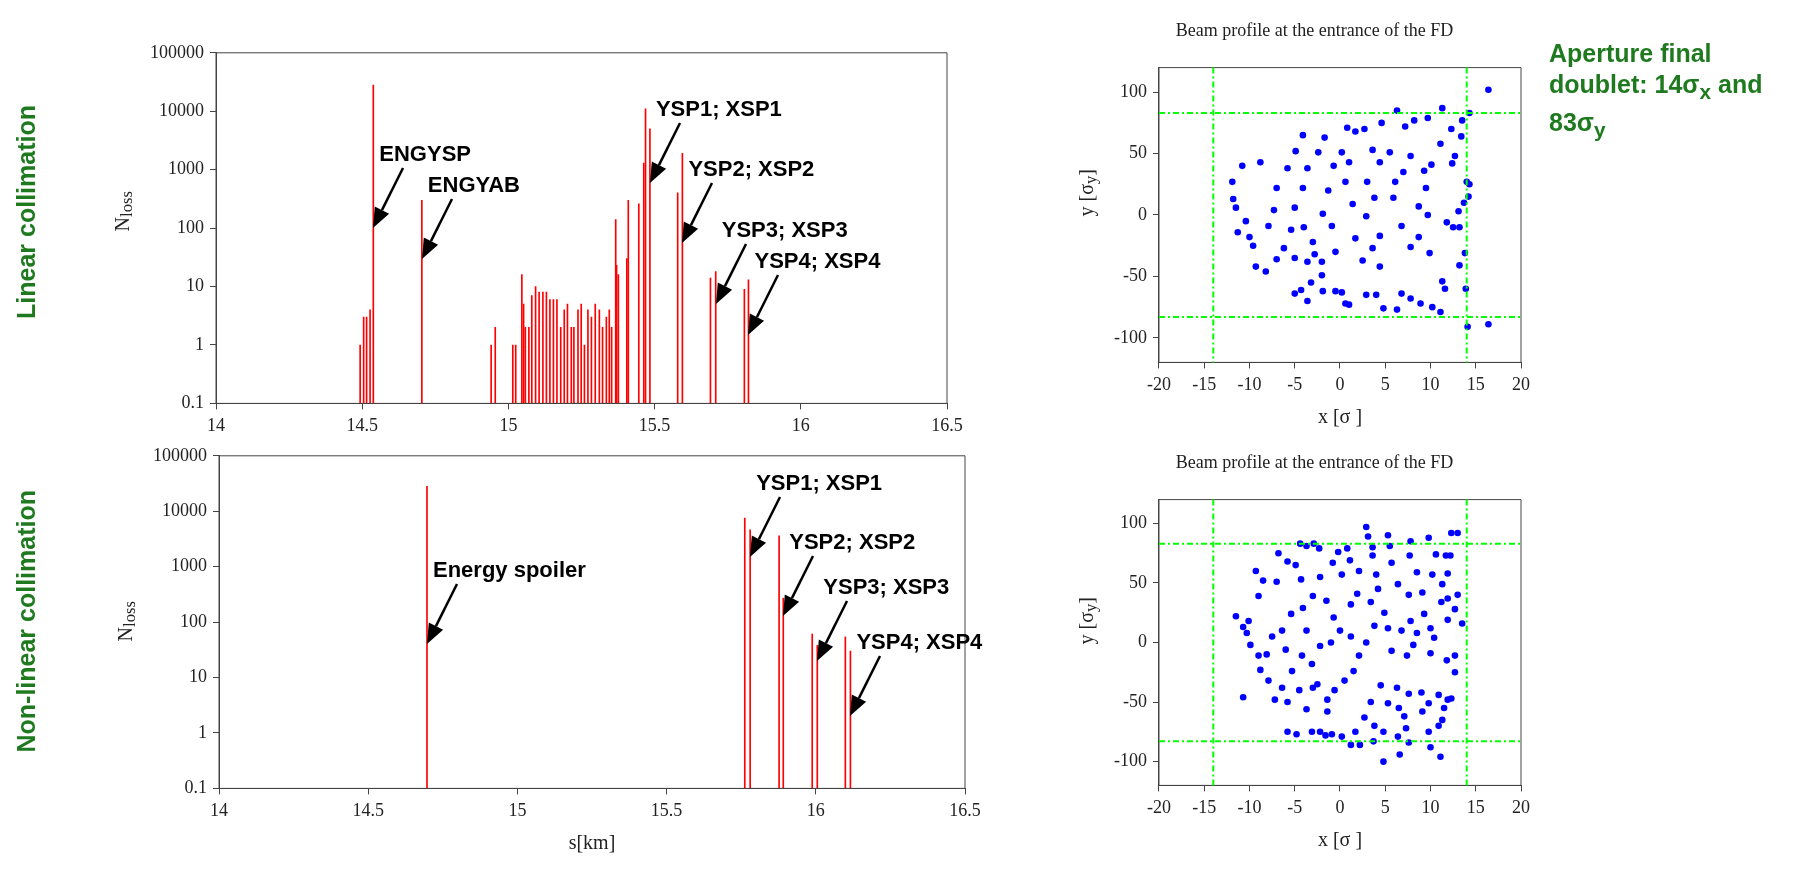  What do you see at coordinates (26, 211) in the screenshot?
I see `text: Linear collimation` at bounding box center [26, 211].